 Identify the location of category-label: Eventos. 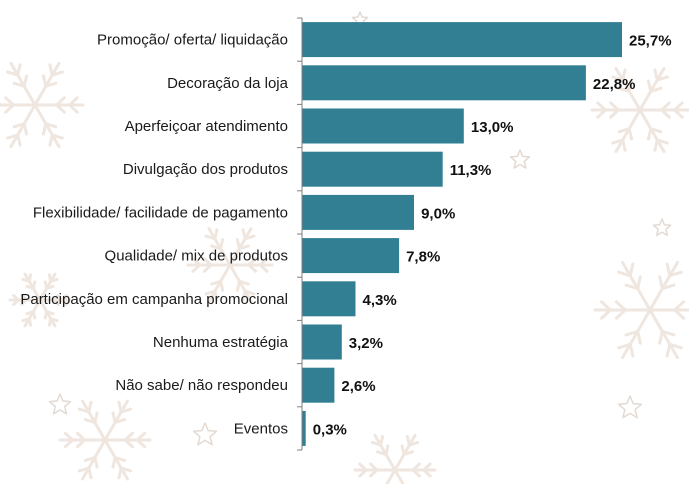
(261, 428).